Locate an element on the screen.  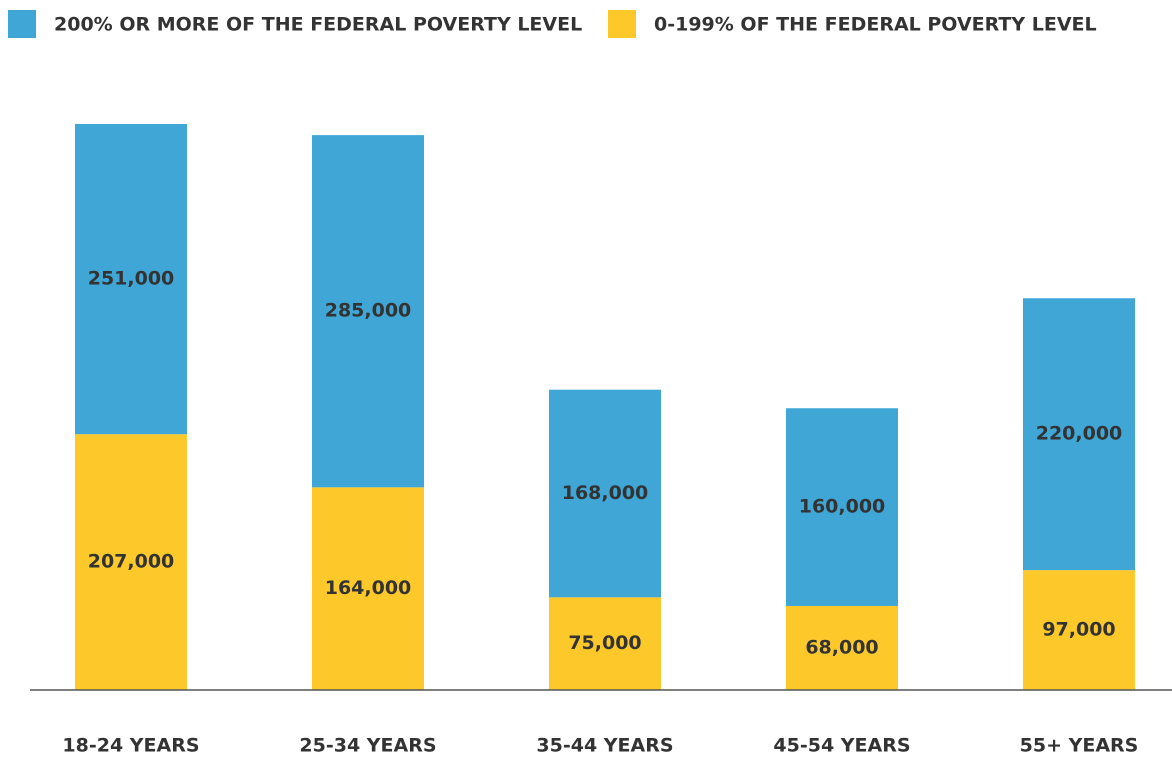
x-tick-label: 45-54 YEARS is located at coordinates (841, 746).